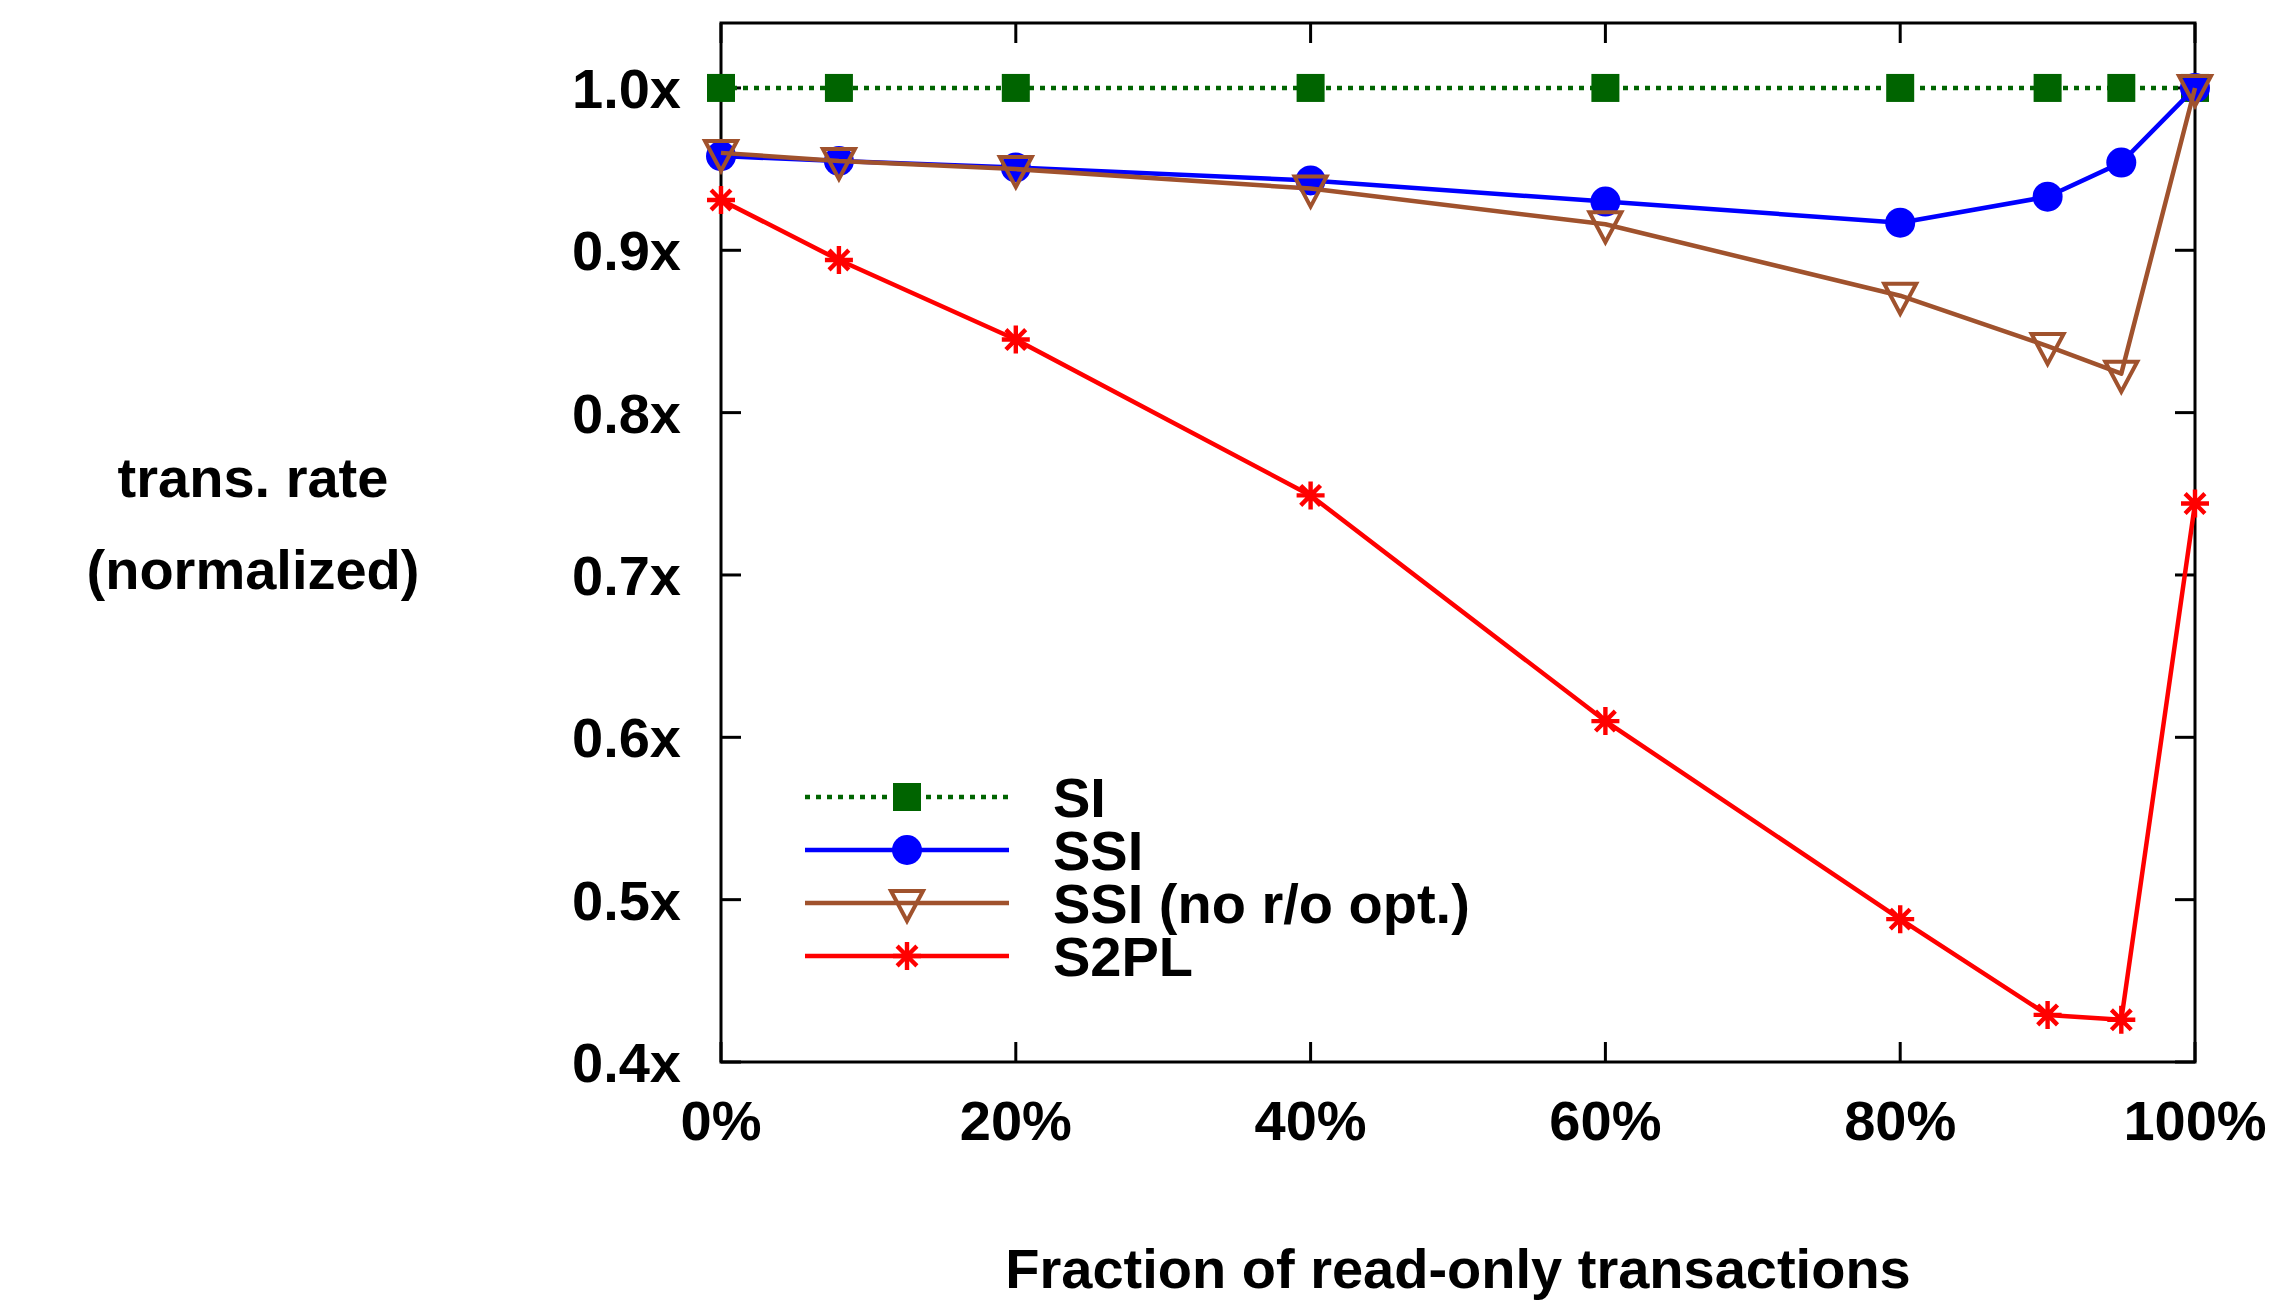 This screenshot has width=2292, height=1315. What do you see at coordinates (253, 523) in the screenshot?
I see `y-axis-title: trans. rate (normalized)` at bounding box center [253, 523].